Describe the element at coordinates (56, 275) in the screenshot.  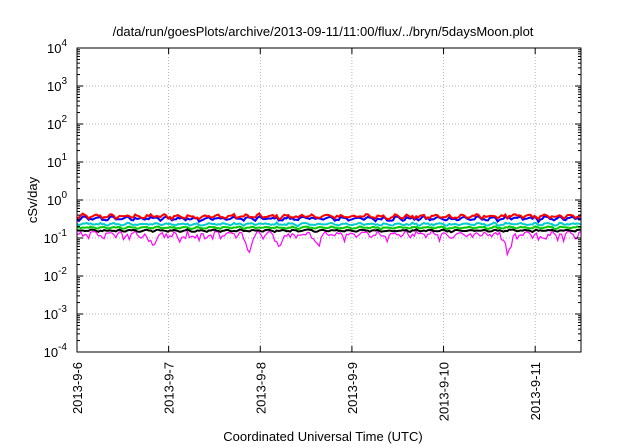
I see `y-tick-label: 10⁻²` at that location.